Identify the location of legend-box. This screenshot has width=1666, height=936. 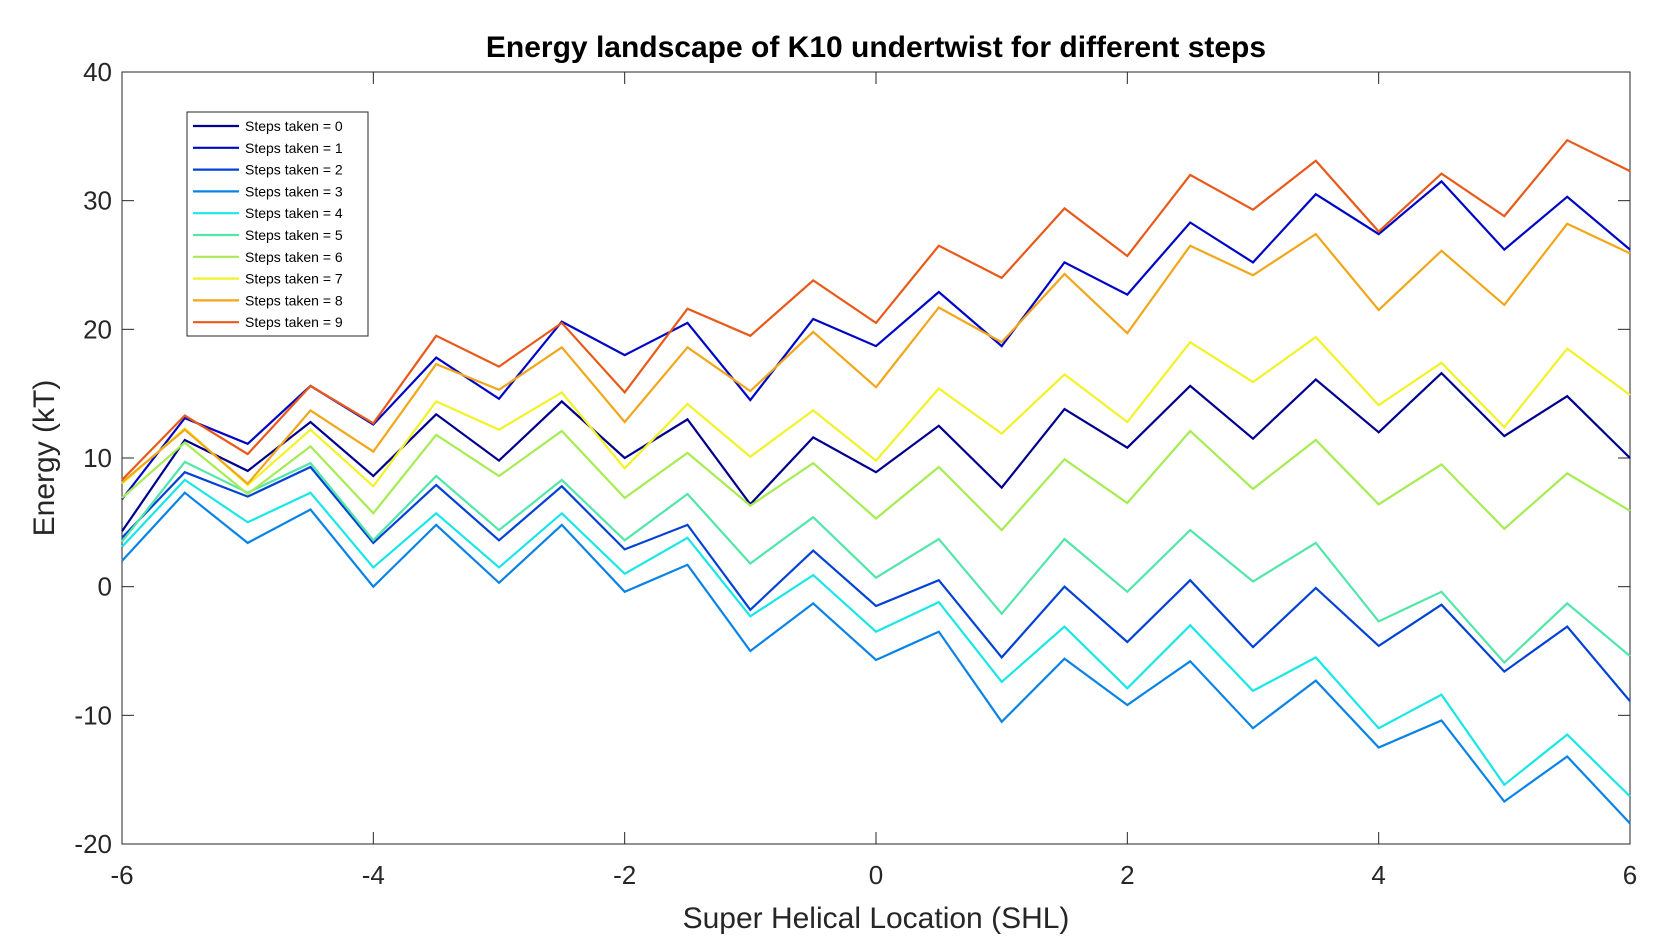
(277, 224).